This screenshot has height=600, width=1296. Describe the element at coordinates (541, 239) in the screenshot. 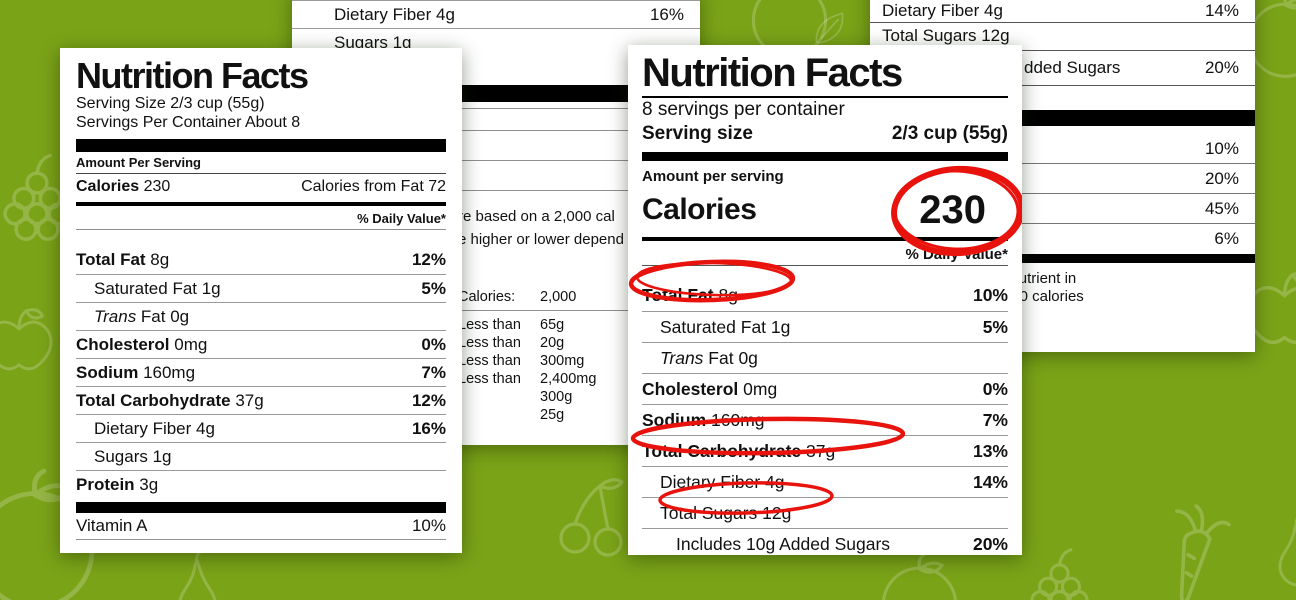

I see `footnote-fragment: e higher or lower depend` at that location.